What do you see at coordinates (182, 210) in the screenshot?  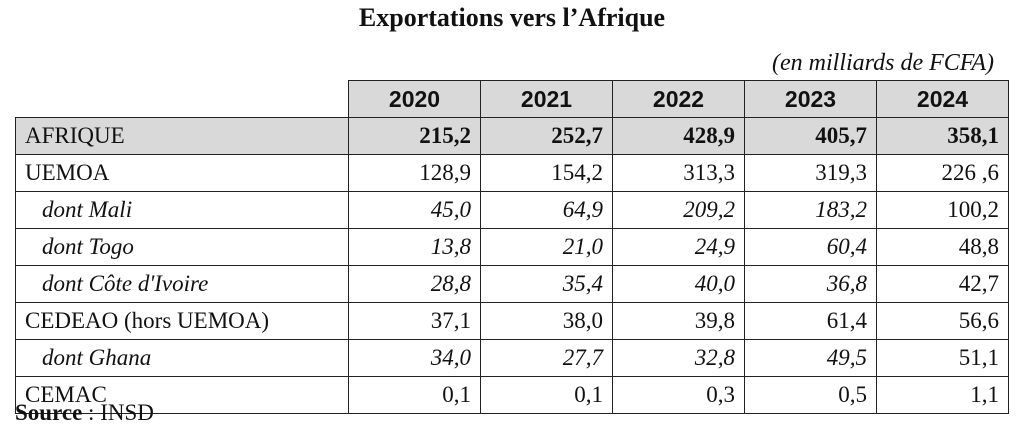 I see `row-label: dont Mali` at bounding box center [182, 210].